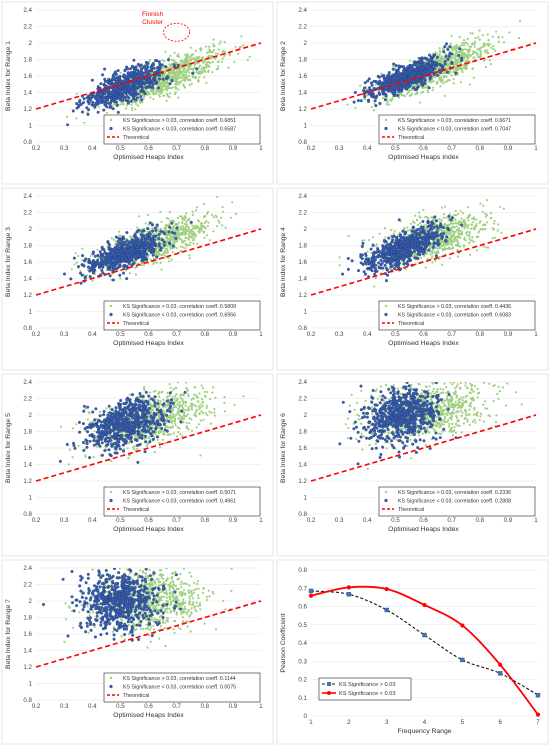  I want to click on x-tick-label: 0.6, so click(423, 148).